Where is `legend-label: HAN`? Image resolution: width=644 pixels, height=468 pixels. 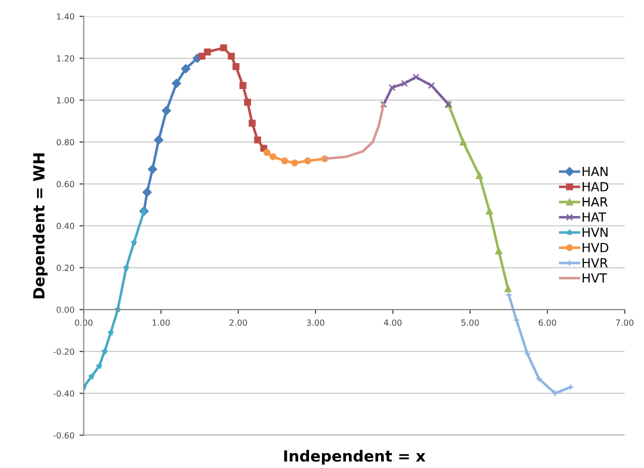 legend-label: HAN is located at coordinates (595, 171).